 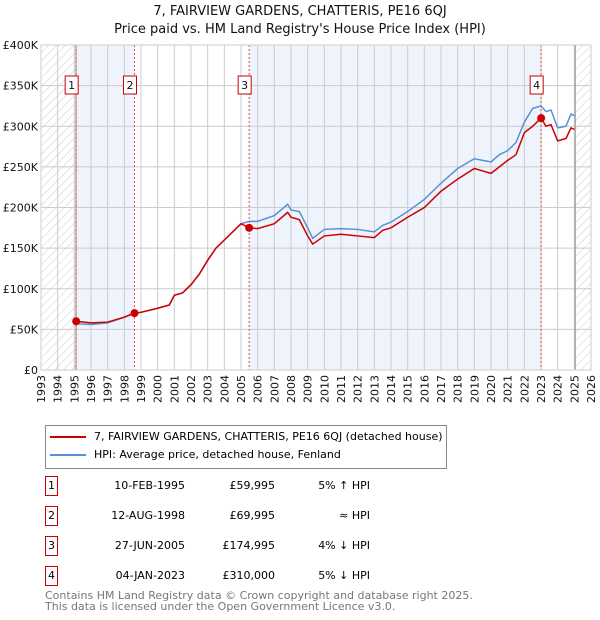 I want to click on y-tick-label: £100K, so click(x=21, y=289).